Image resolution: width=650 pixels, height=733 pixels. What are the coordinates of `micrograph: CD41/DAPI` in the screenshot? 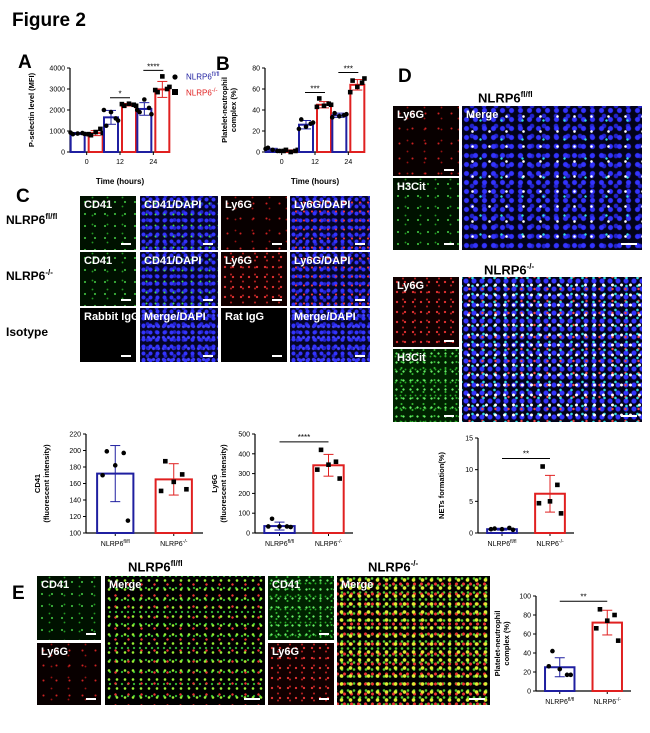 It's located at (179, 279).